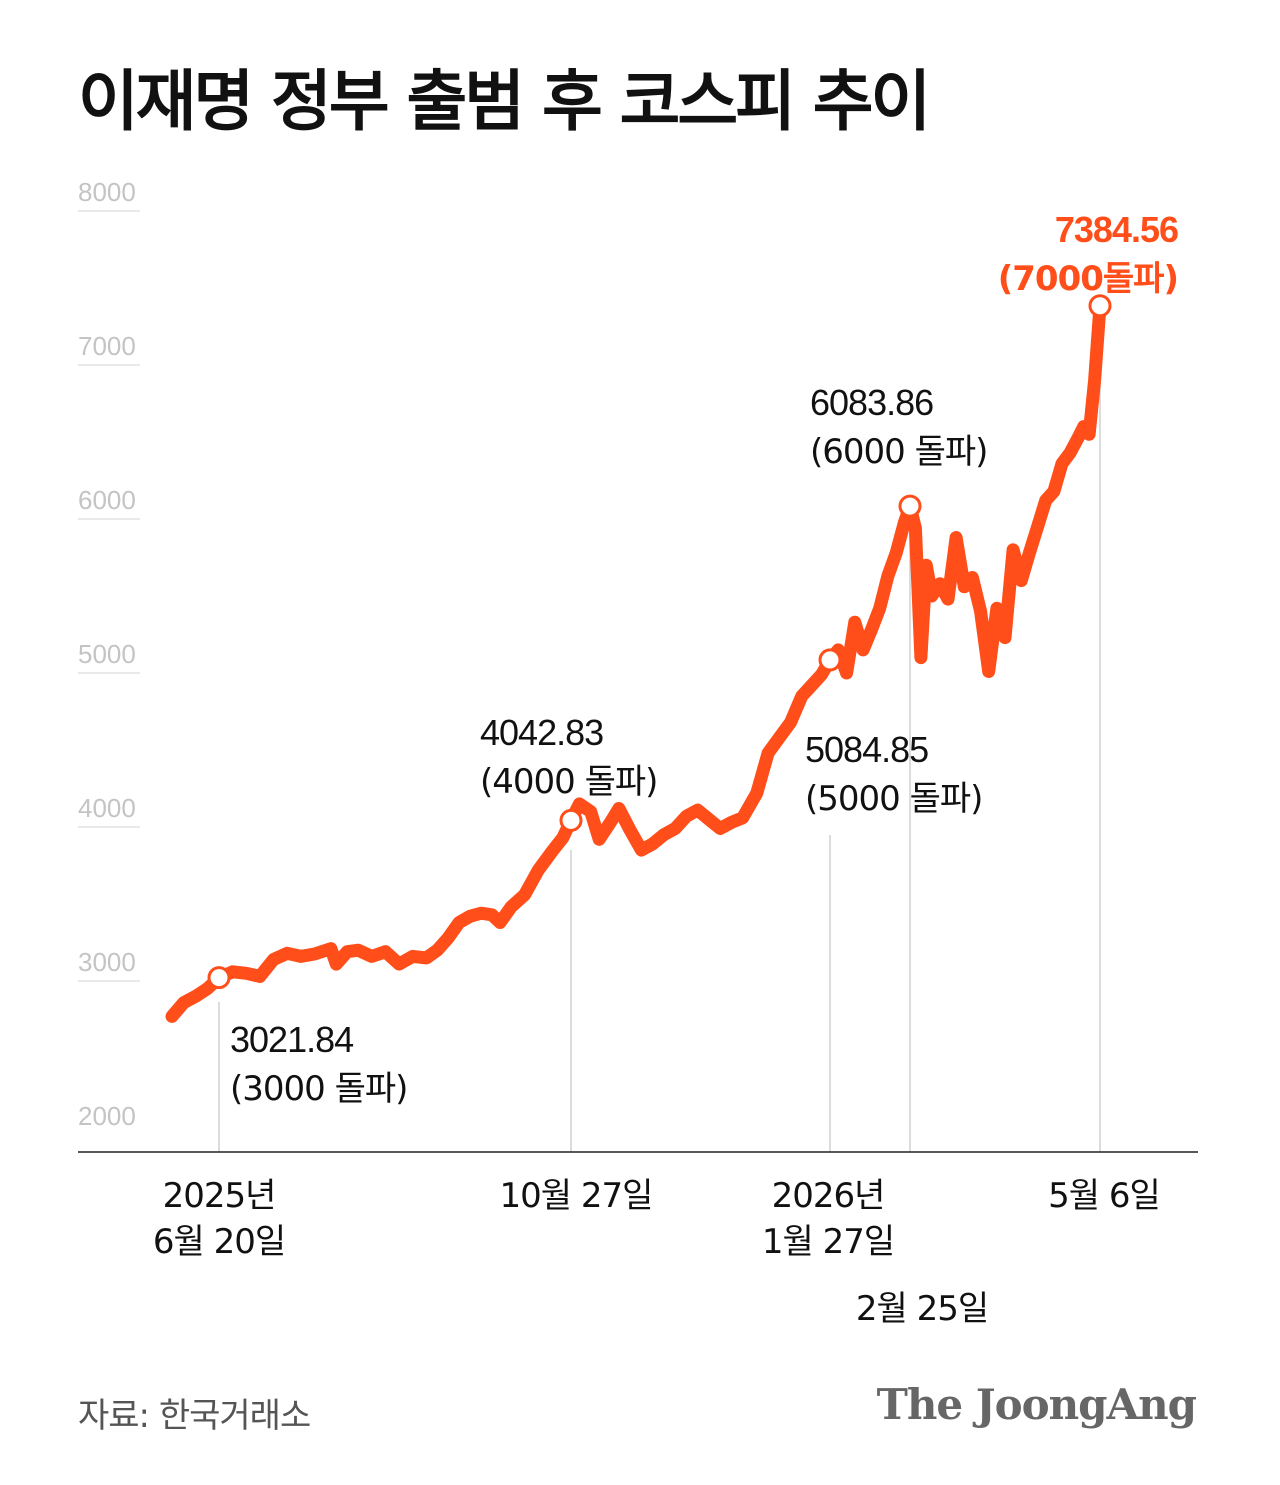 This screenshot has height=1485, width=1280. I want to click on annotation-sublabel: (3000 돌파), so click(318, 1089).